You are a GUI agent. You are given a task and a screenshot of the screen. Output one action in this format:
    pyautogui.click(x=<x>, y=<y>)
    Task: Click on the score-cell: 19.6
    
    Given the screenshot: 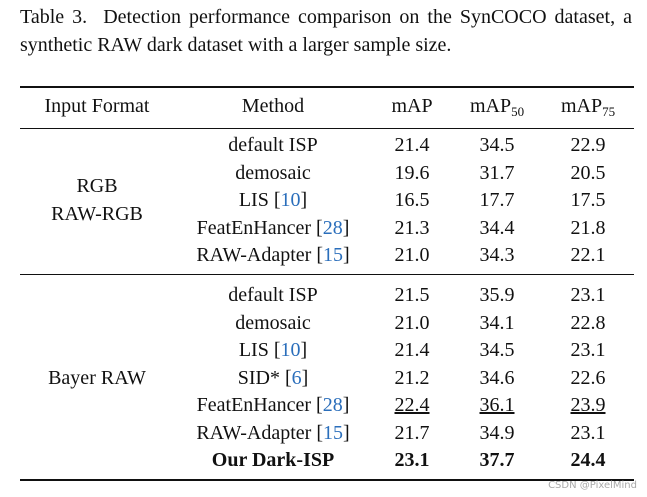 What is the action you would take?
    pyautogui.click(x=412, y=172)
    